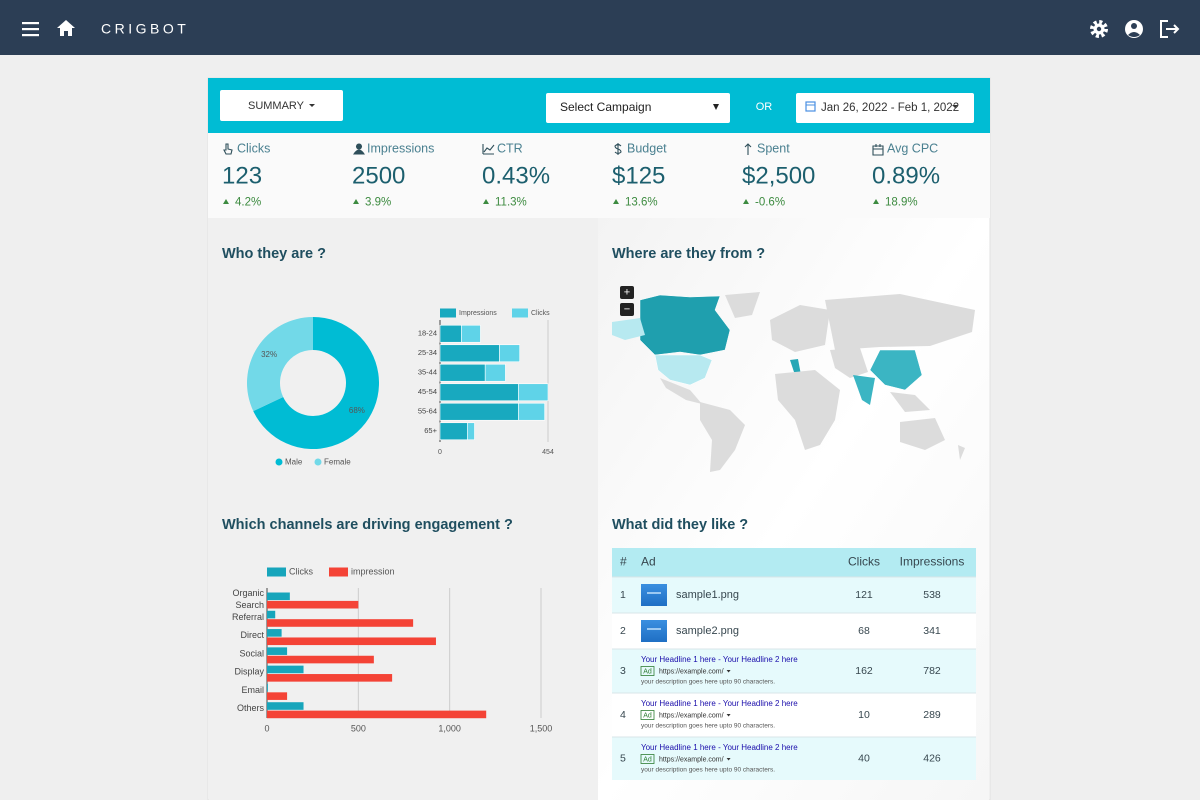 The image size is (1200, 800). What do you see at coordinates (541, 728) in the screenshot?
I see `x-tick-label: 1,500` at bounding box center [541, 728].